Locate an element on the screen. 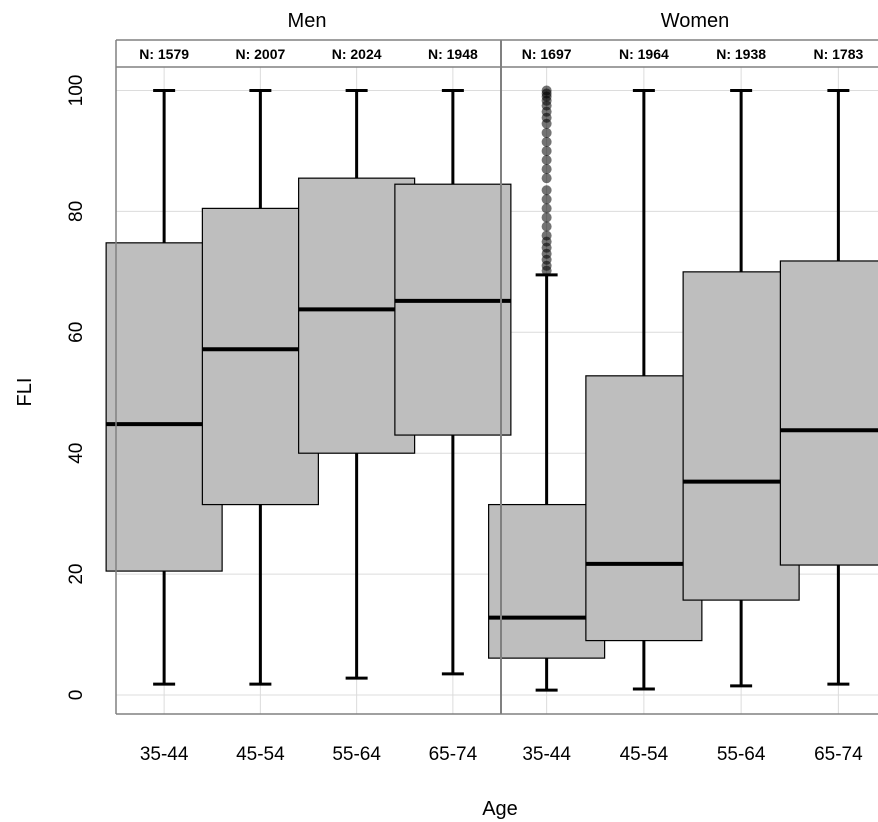  n-label: N: 2024 is located at coordinates (357, 54).